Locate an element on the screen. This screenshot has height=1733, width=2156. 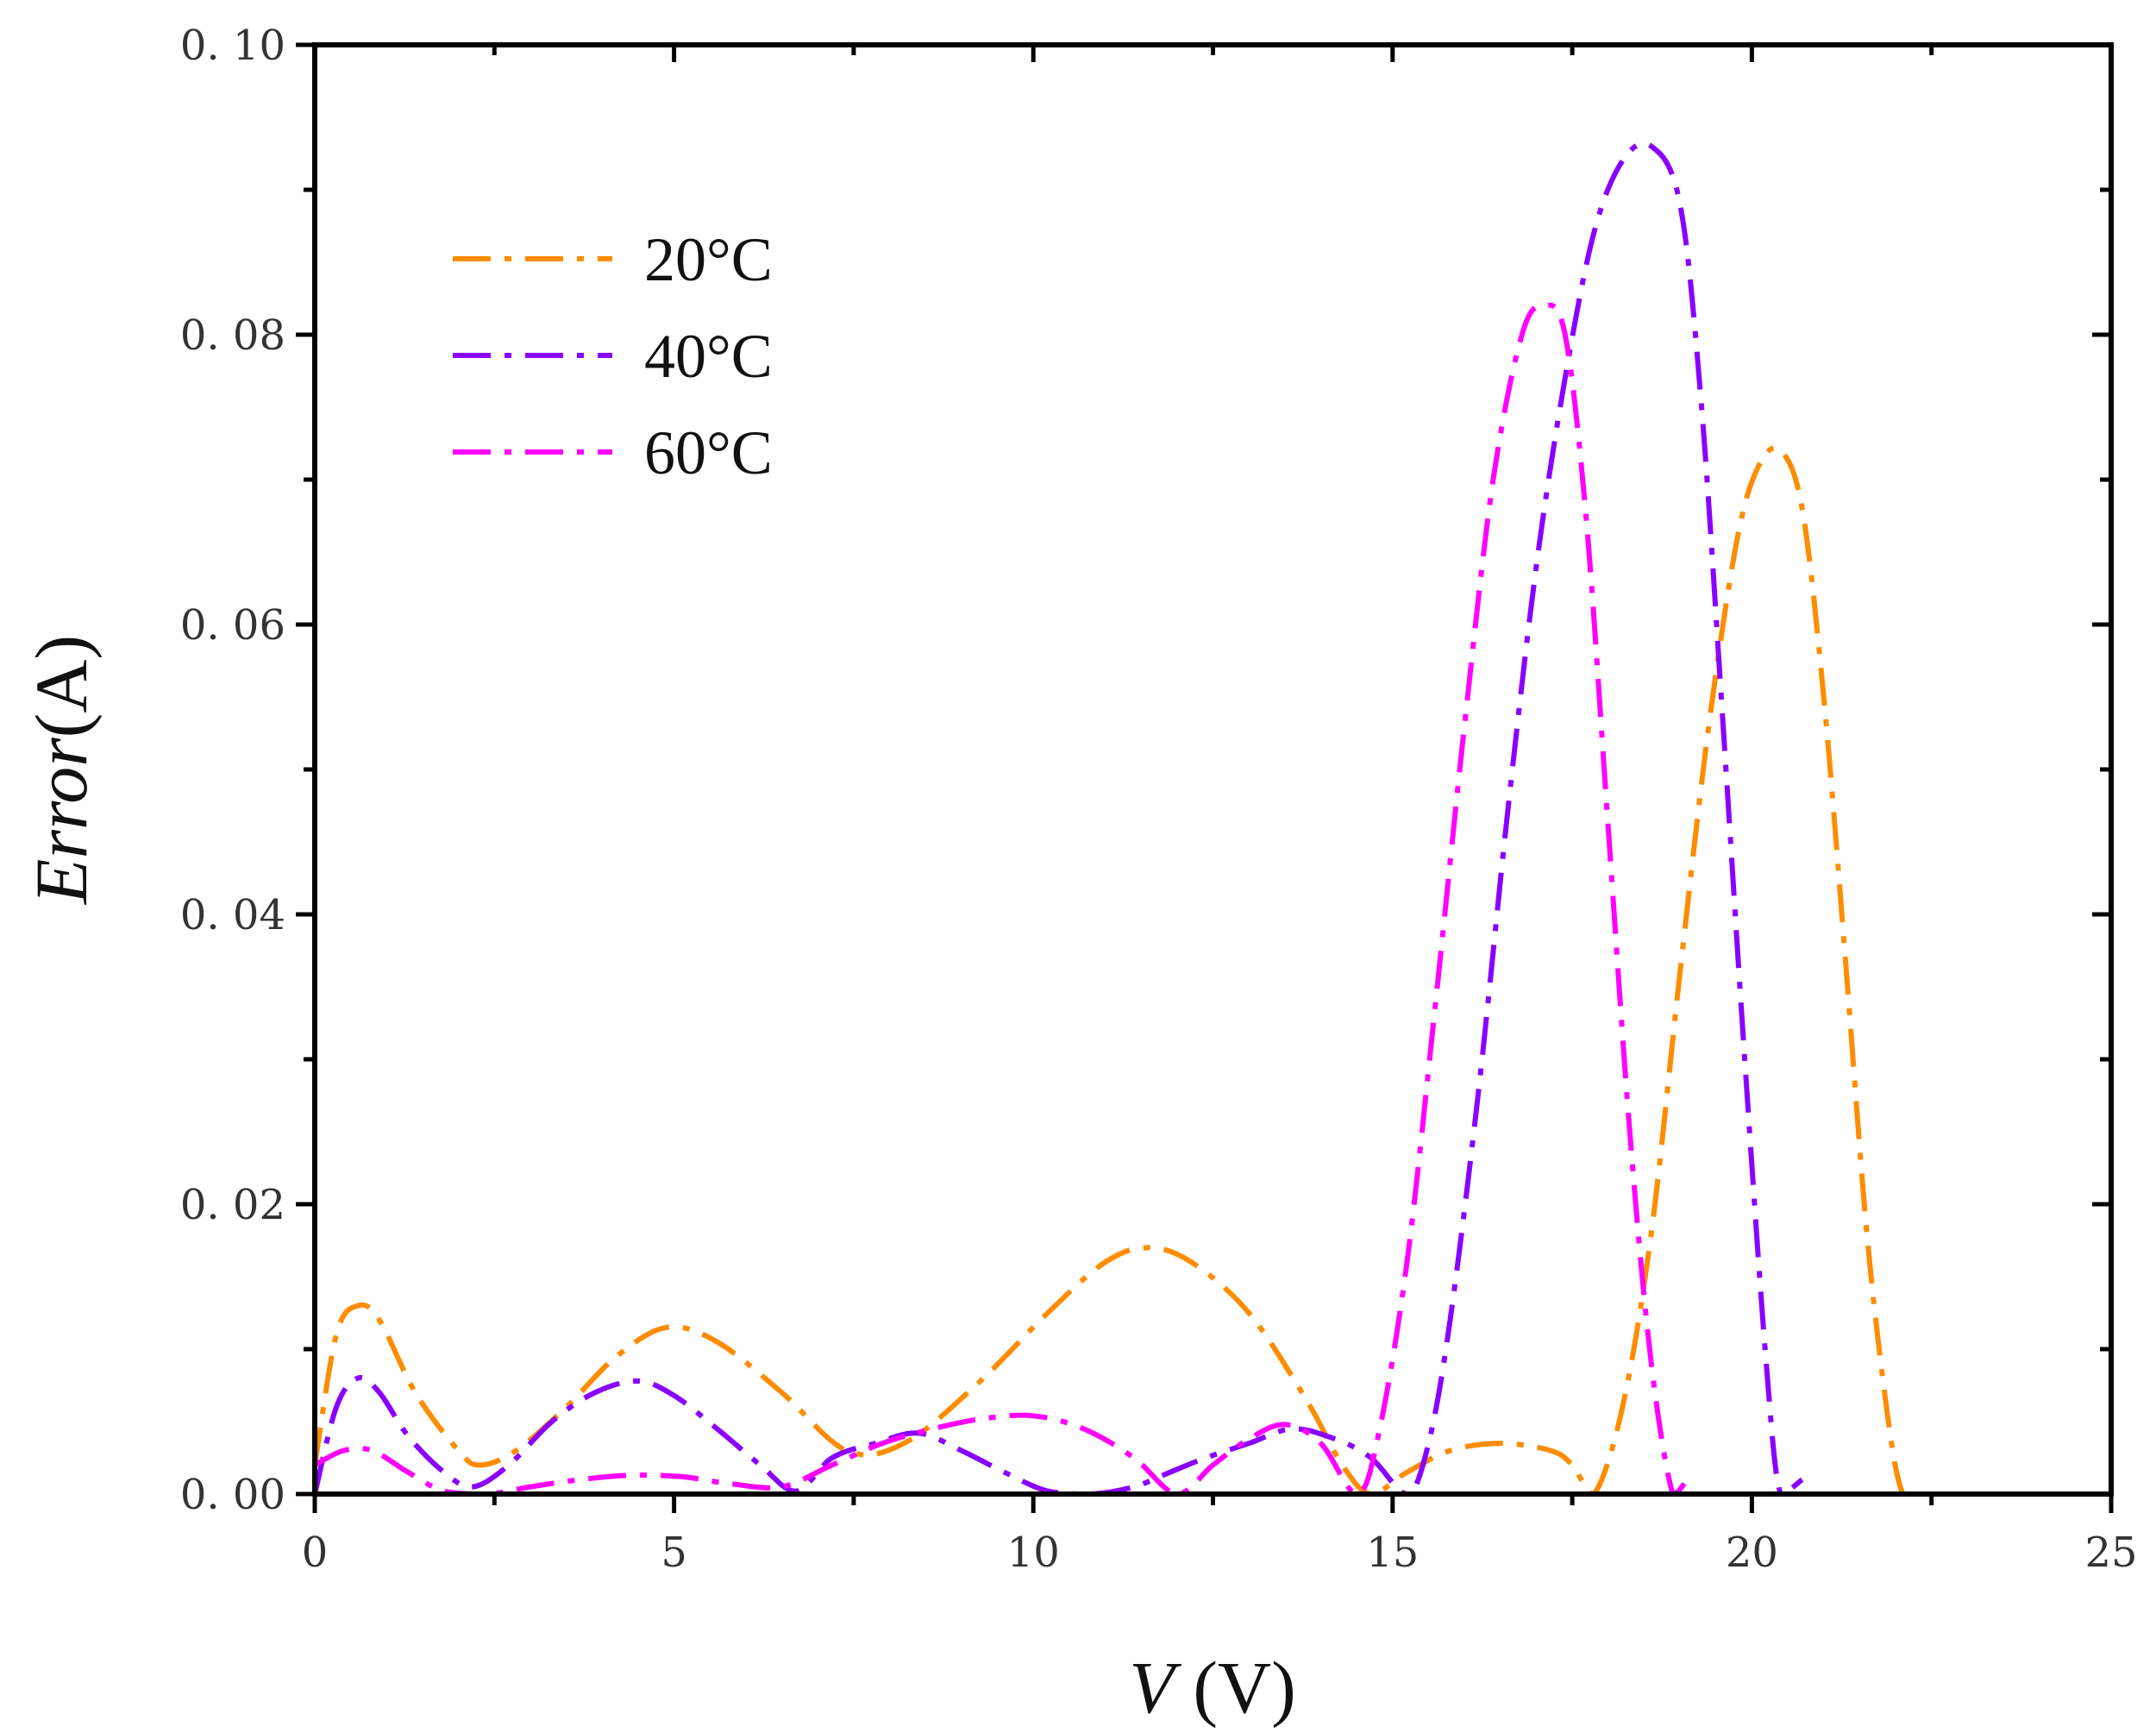
x-tick-label: 5 is located at coordinates (674, 1553).